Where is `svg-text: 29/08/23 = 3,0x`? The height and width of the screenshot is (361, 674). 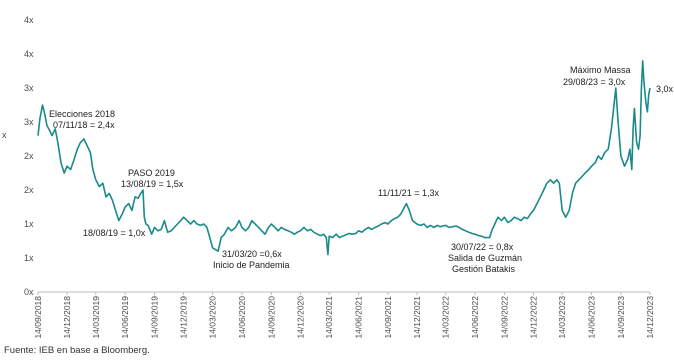 svg-text: 29/08/23 = 3,0x is located at coordinates (594, 82).